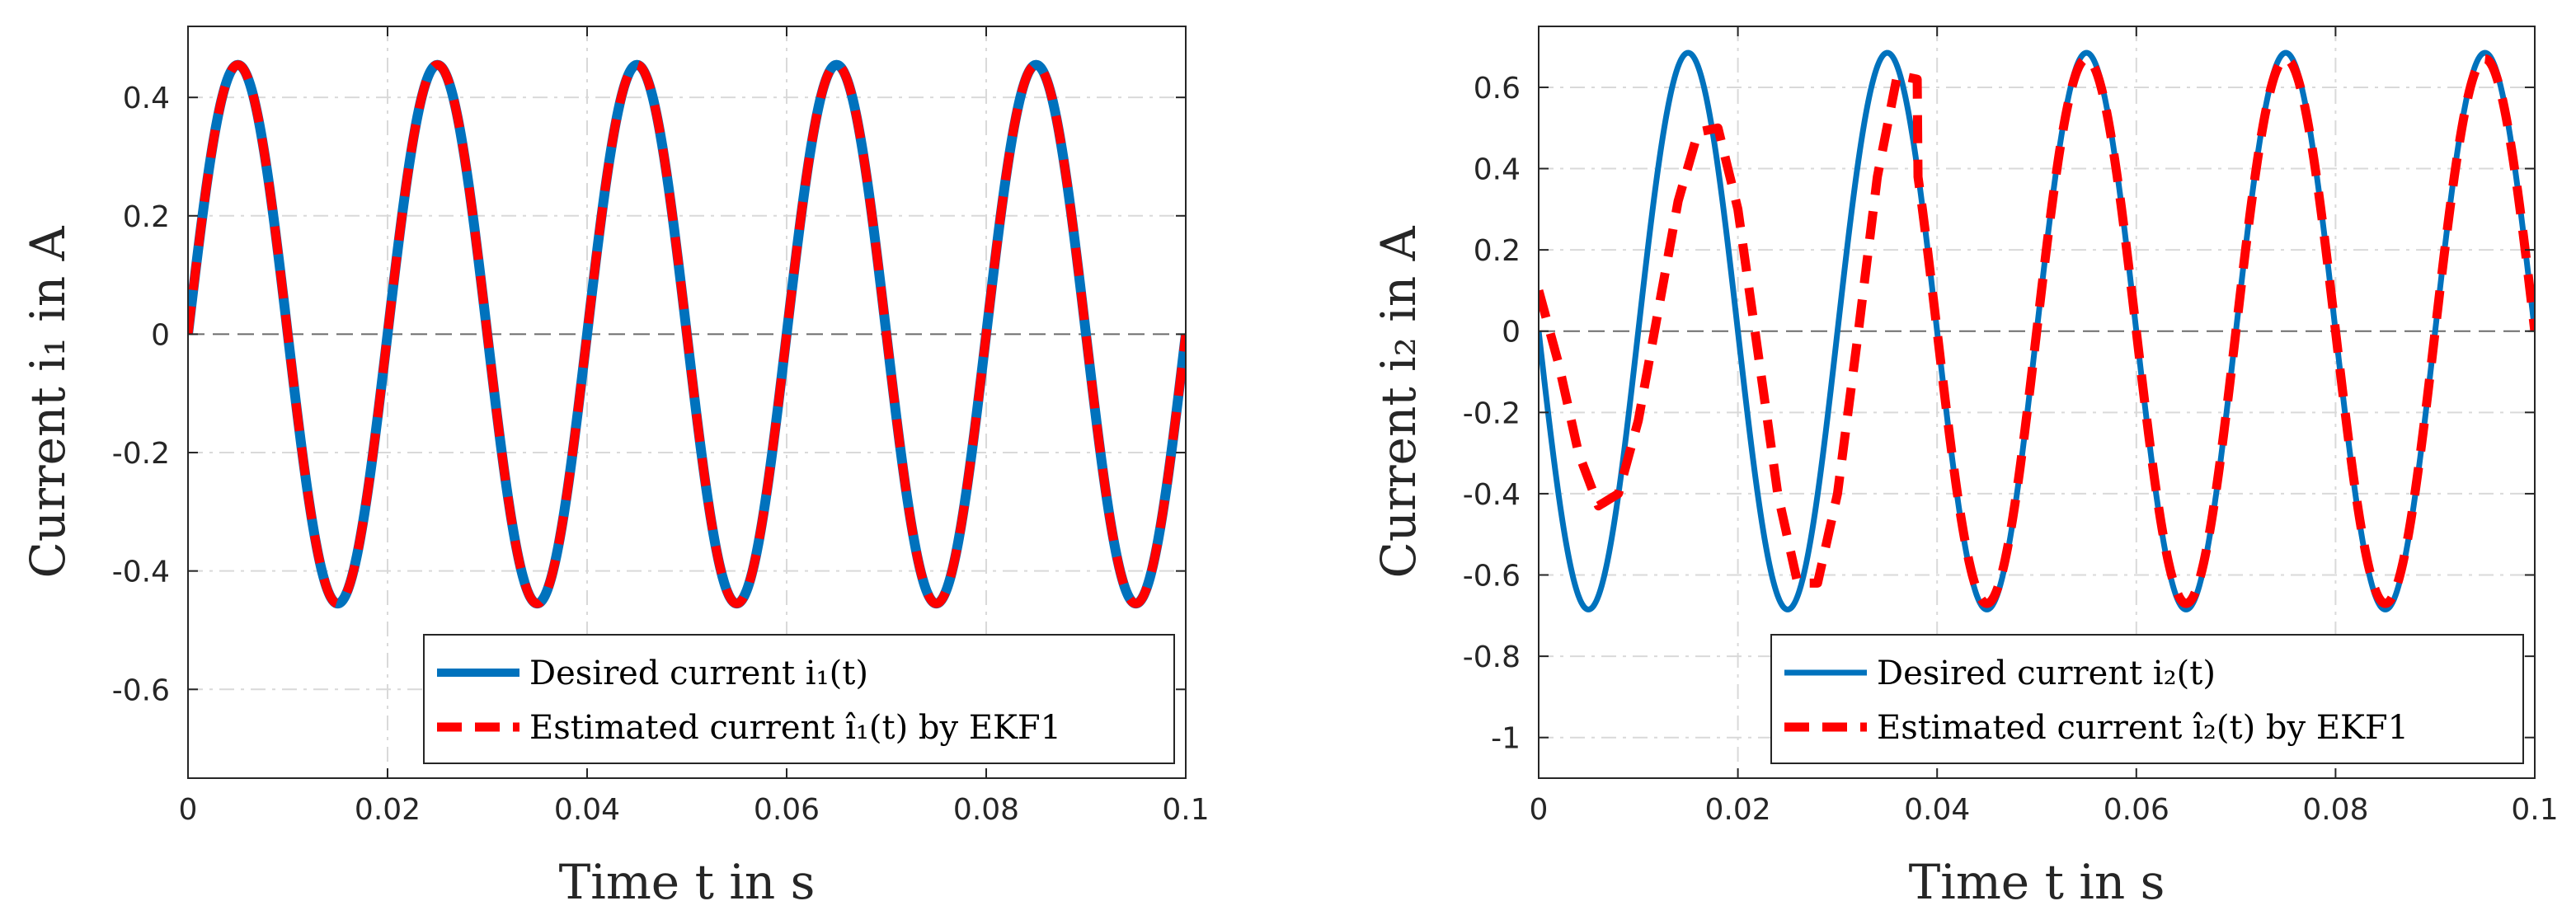  I want to click on legend-entry: Estimated current î₁(t) by EKF1, so click(795, 728).